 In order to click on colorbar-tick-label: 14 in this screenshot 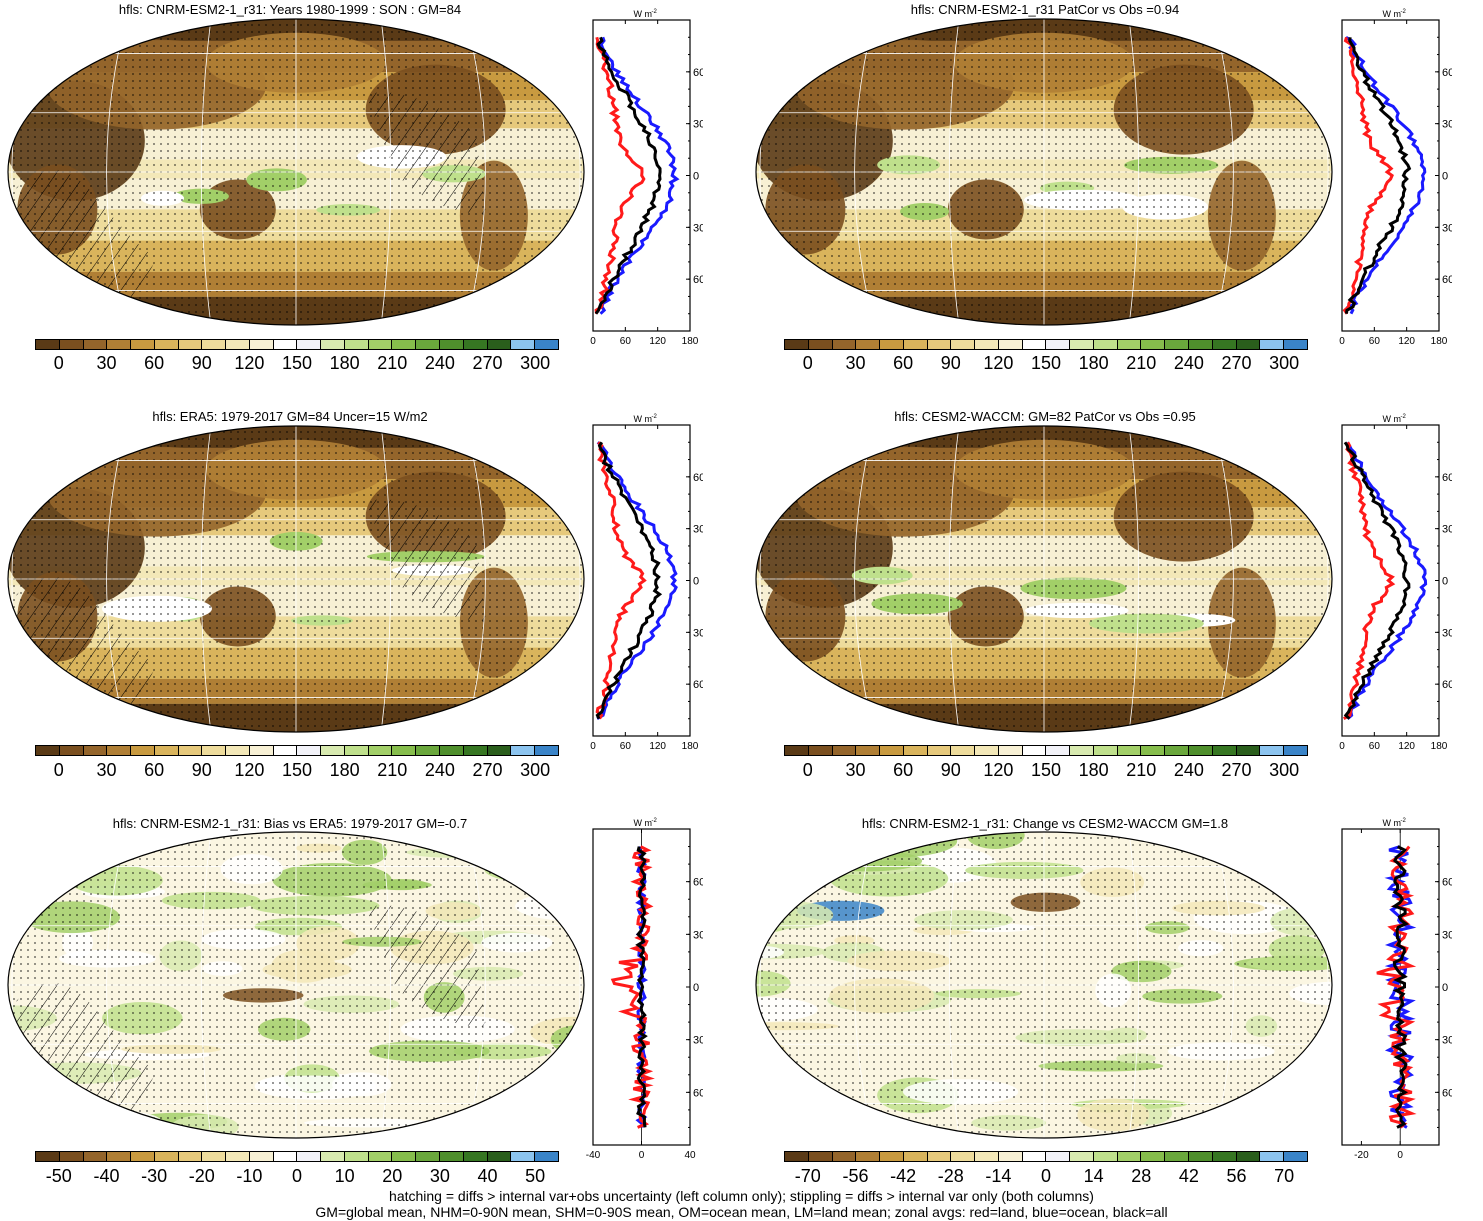, I will do `click(1093, 1176)`.